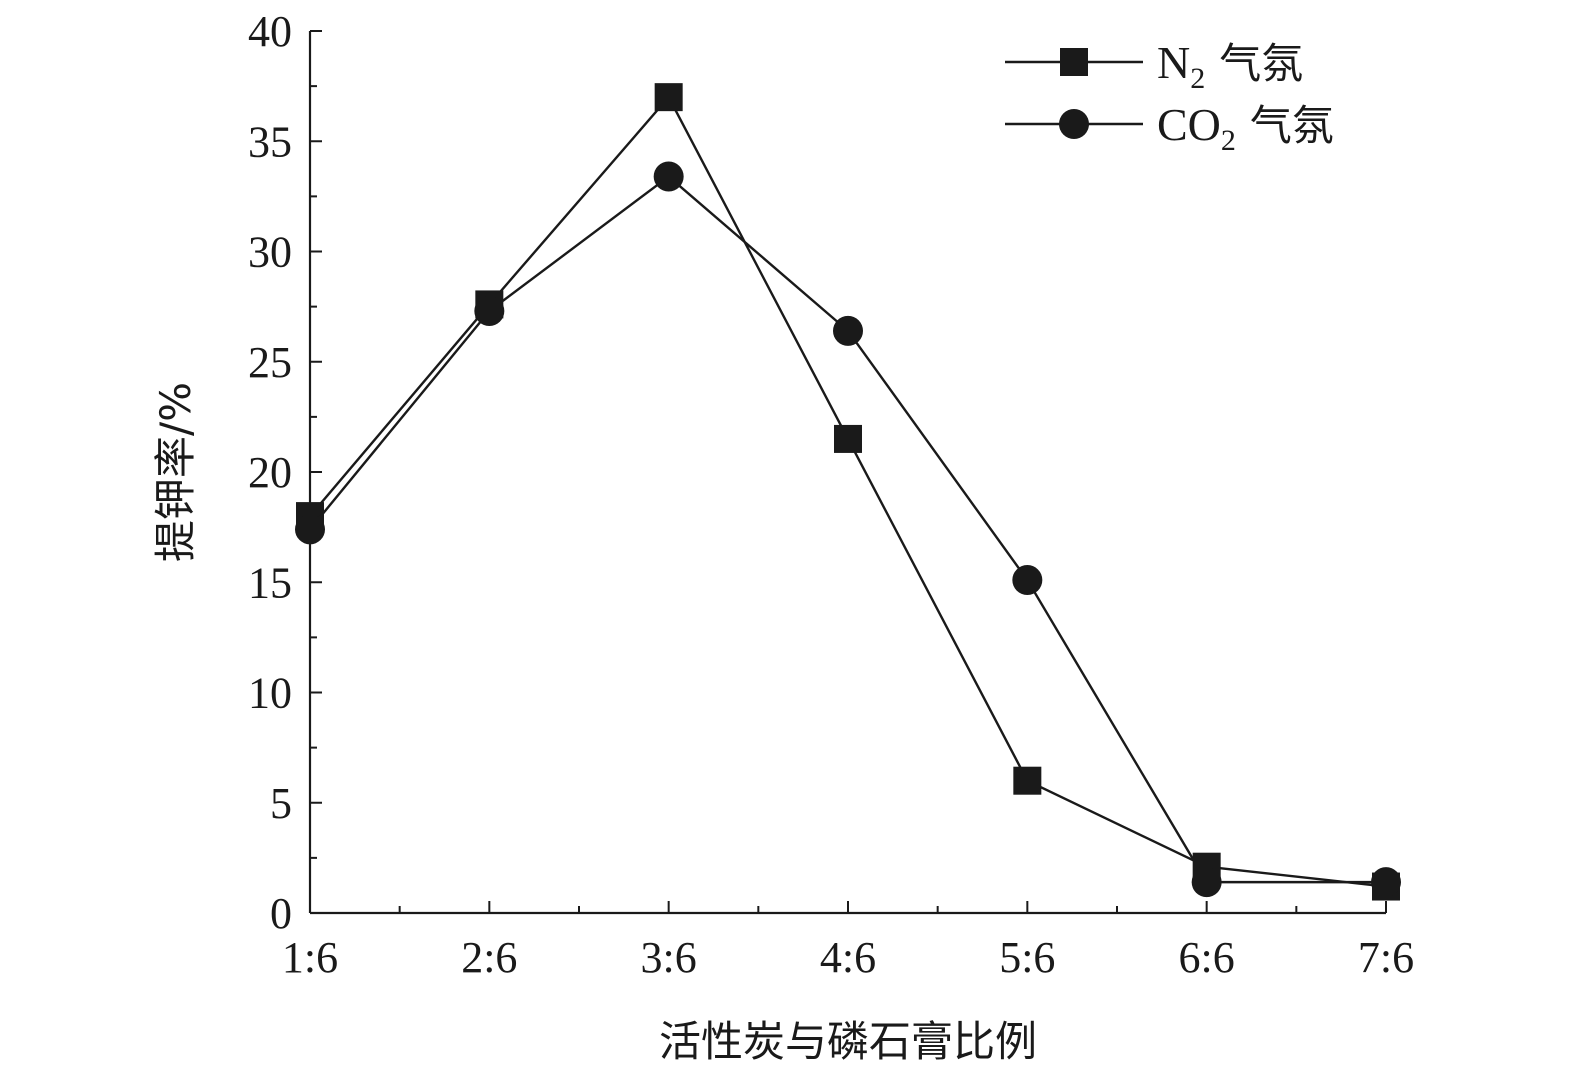 The image size is (1575, 1072). What do you see at coordinates (281, 803) in the screenshot?
I see `y-tick-label: 5` at bounding box center [281, 803].